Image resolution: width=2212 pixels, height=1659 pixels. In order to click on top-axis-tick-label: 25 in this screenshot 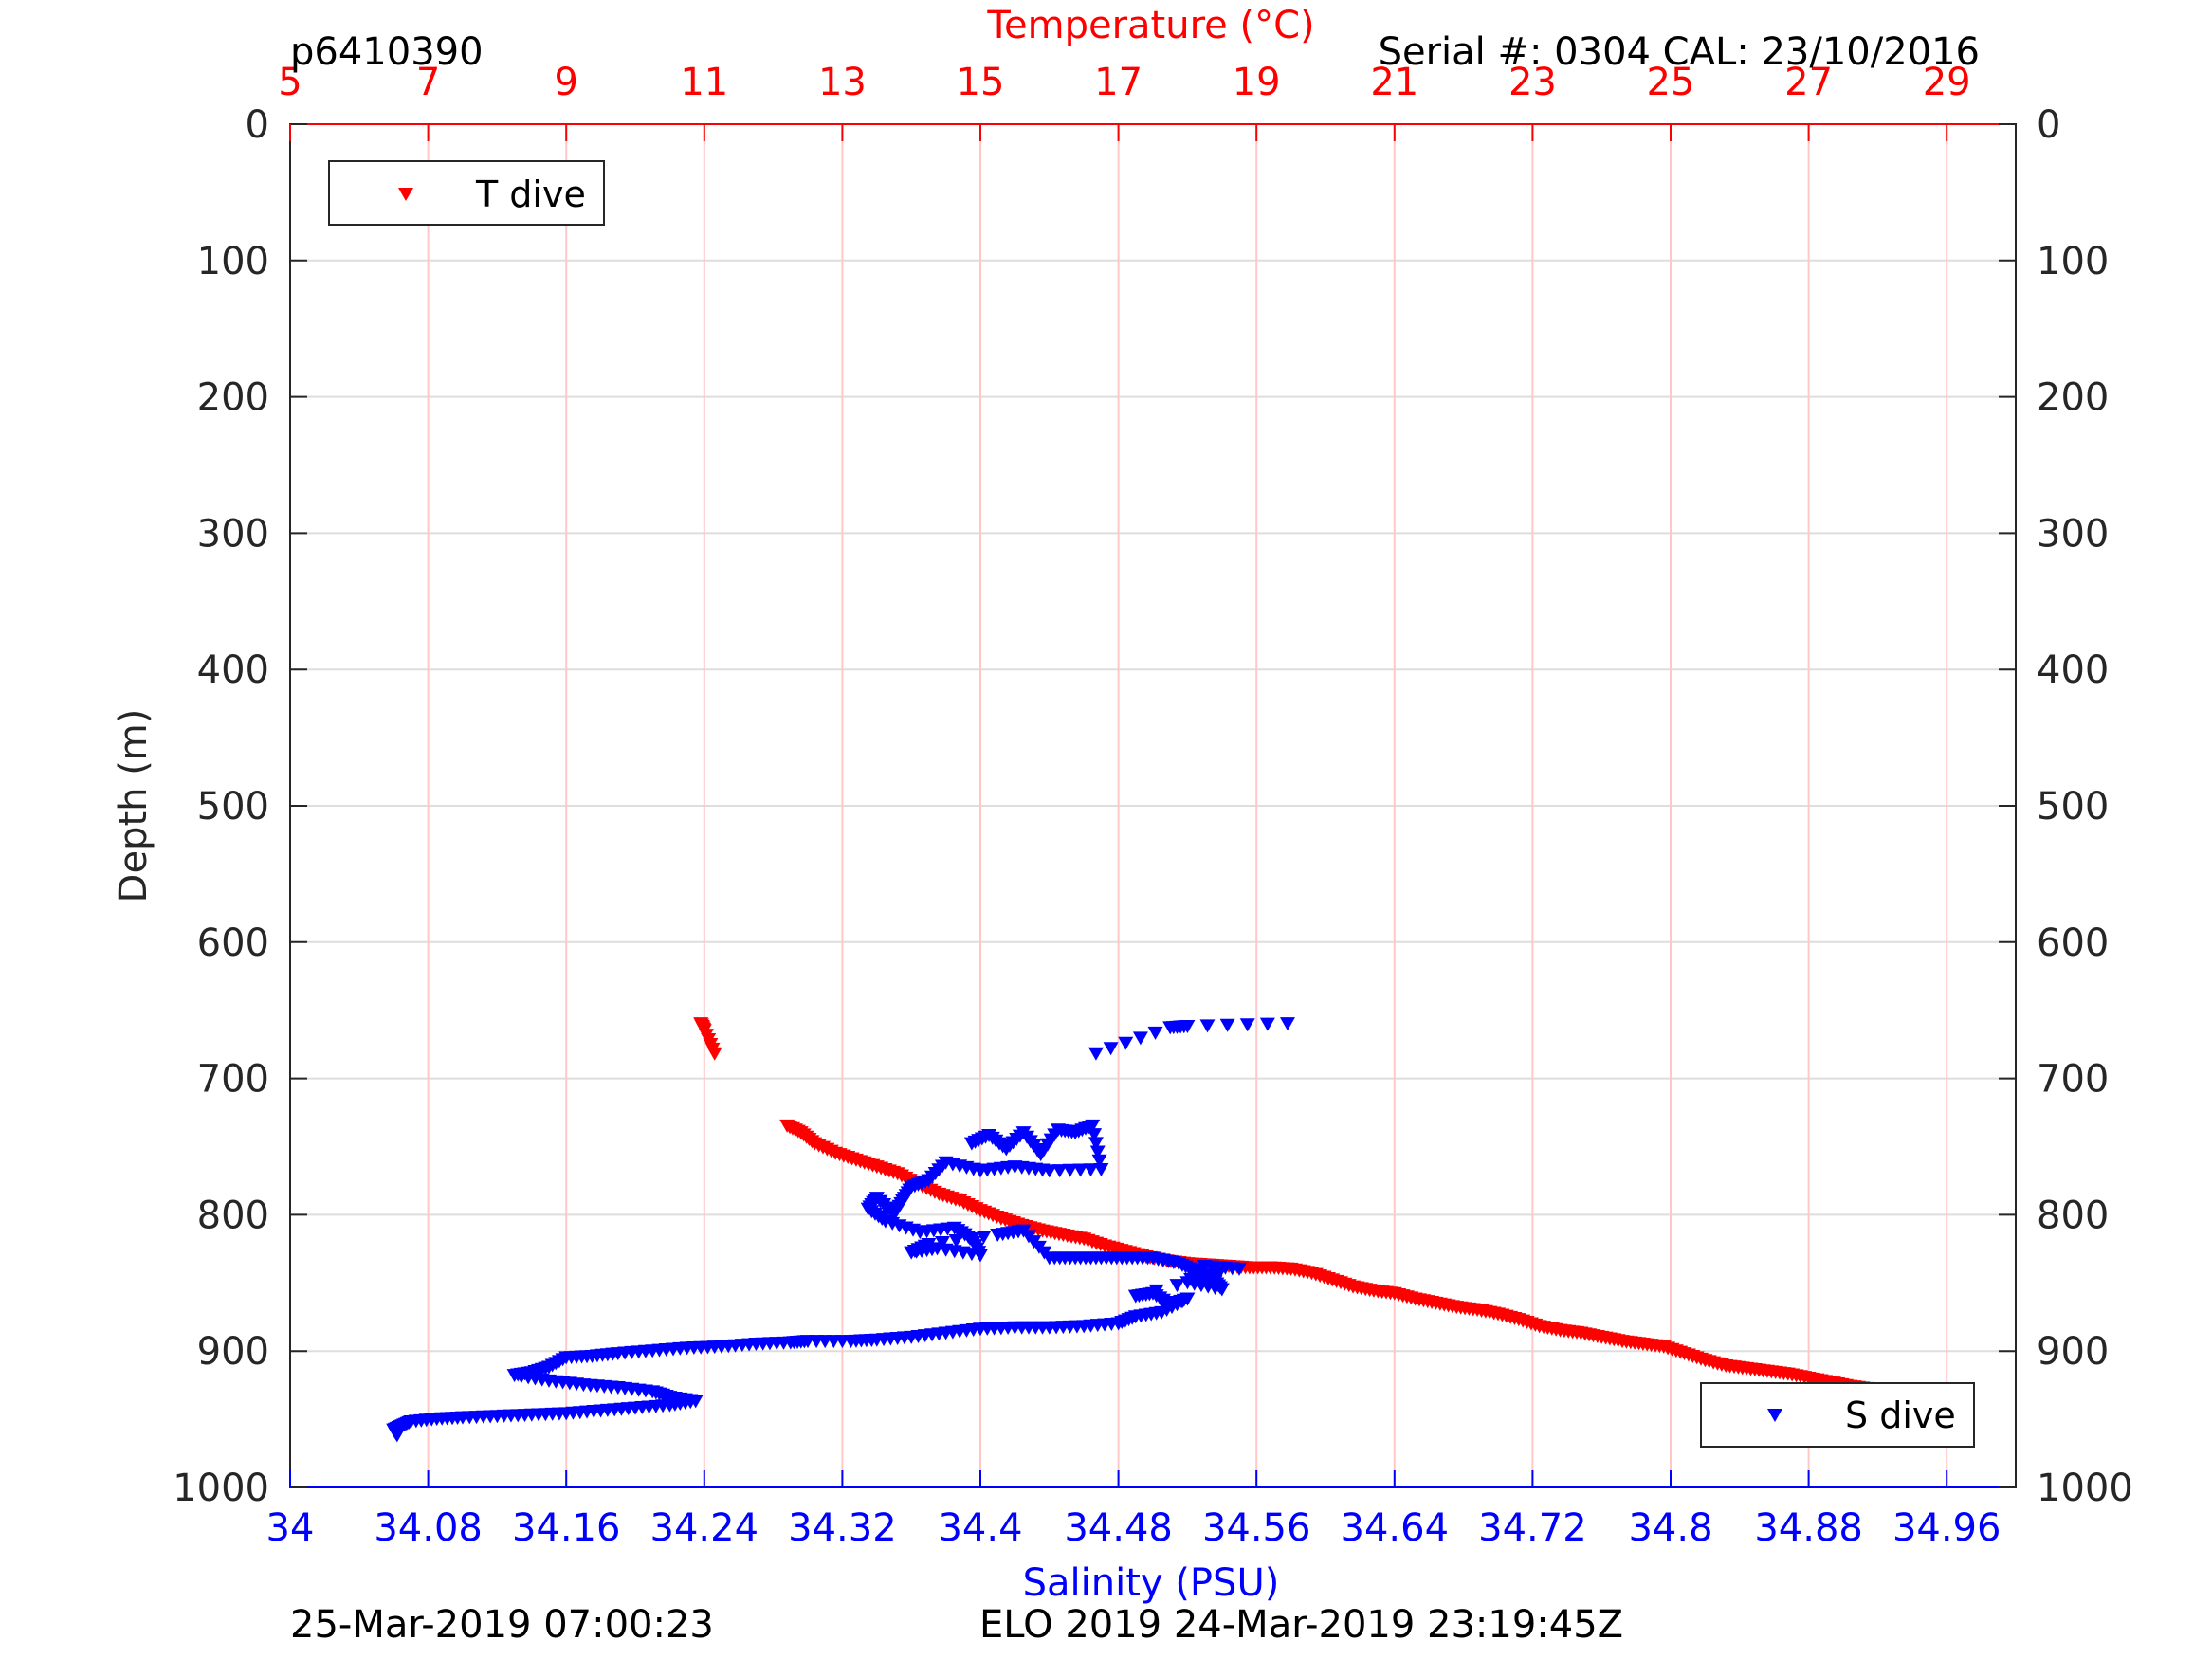, I will do `click(1671, 82)`.